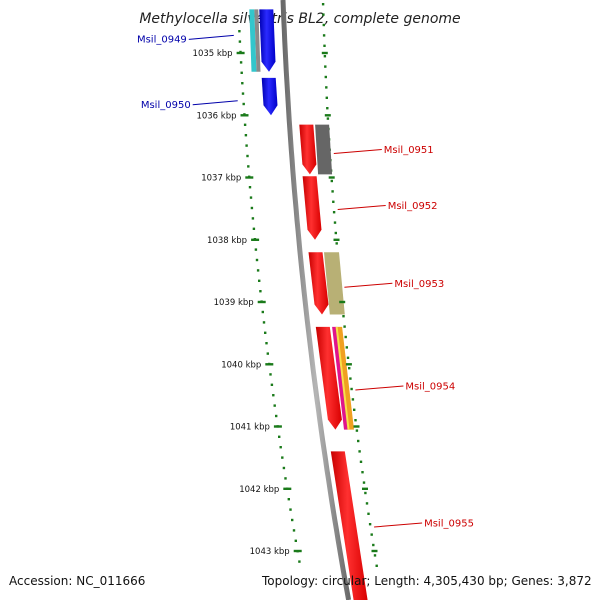  What do you see at coordinates (409, 150) in the screenshot?
I see `gene-label-Msil_0951: Msil_0951` at bounding box center [409, 150].